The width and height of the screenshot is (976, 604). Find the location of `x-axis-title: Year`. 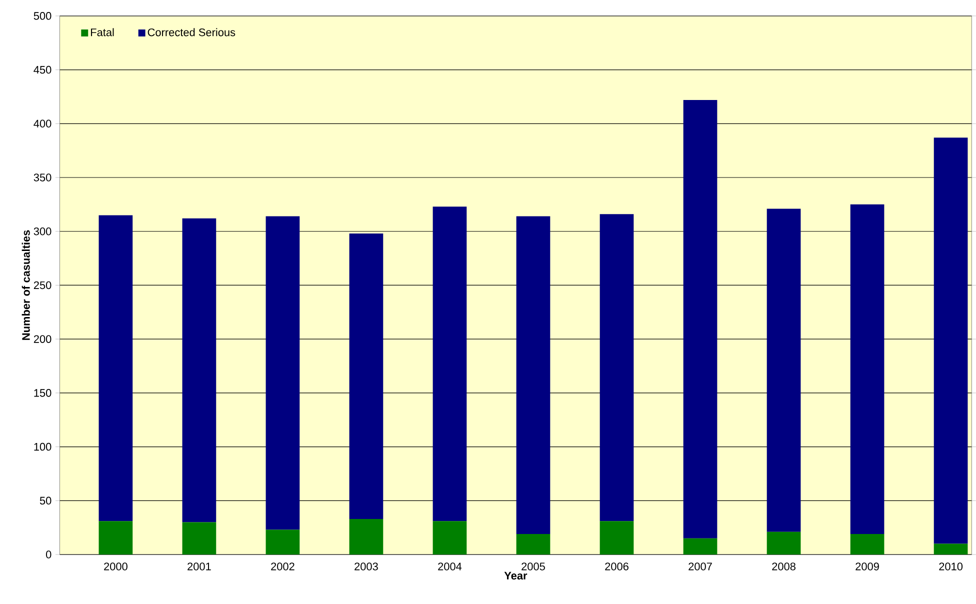

x-axis-title: Year is located at coordinates (516, 576).